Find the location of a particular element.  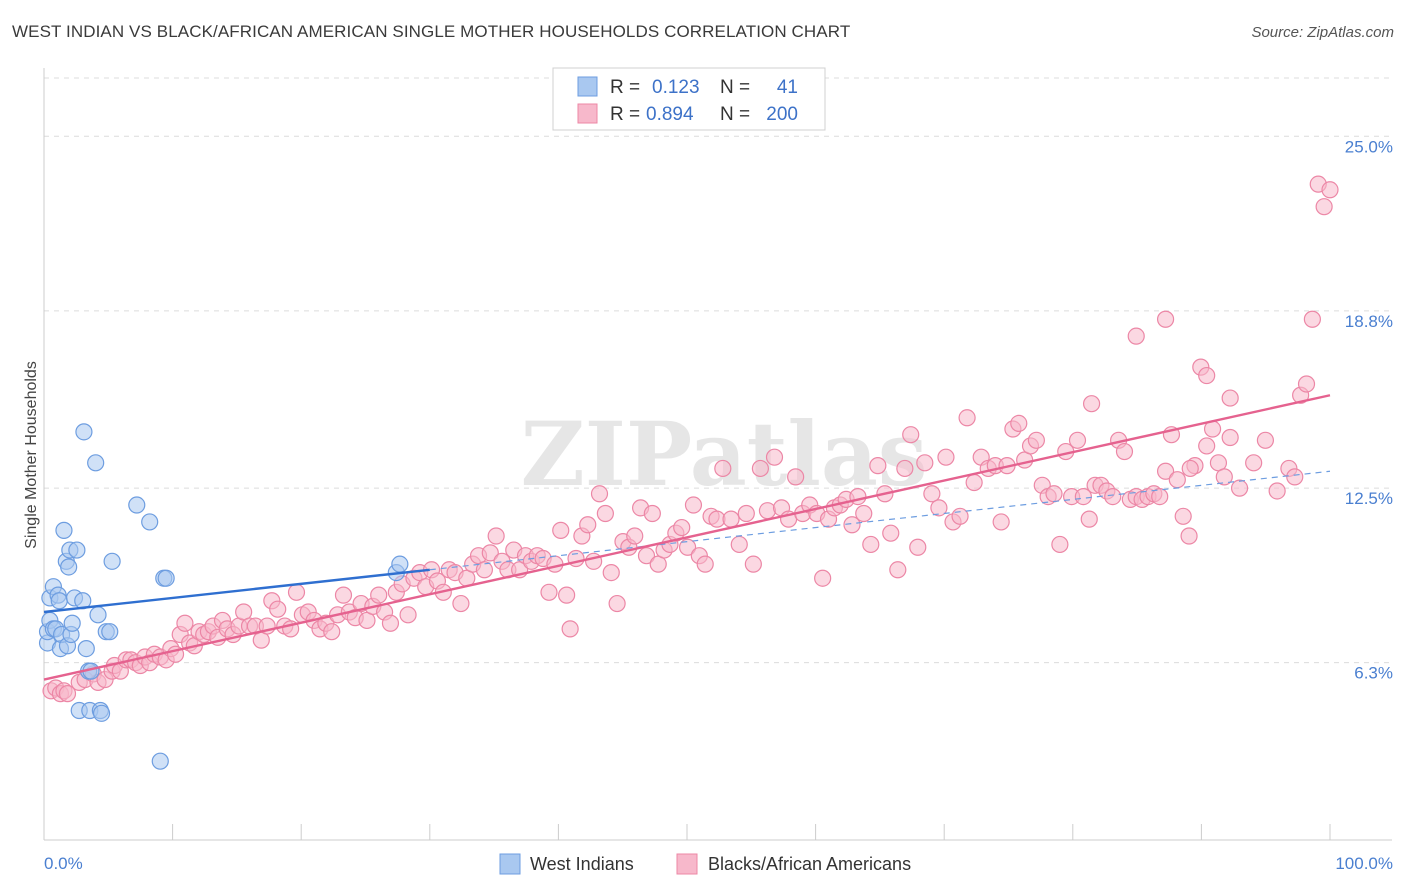

legend: R = 0.123 N = 41 R = 0.894 N = 200 is located at coordinates (689, 99).